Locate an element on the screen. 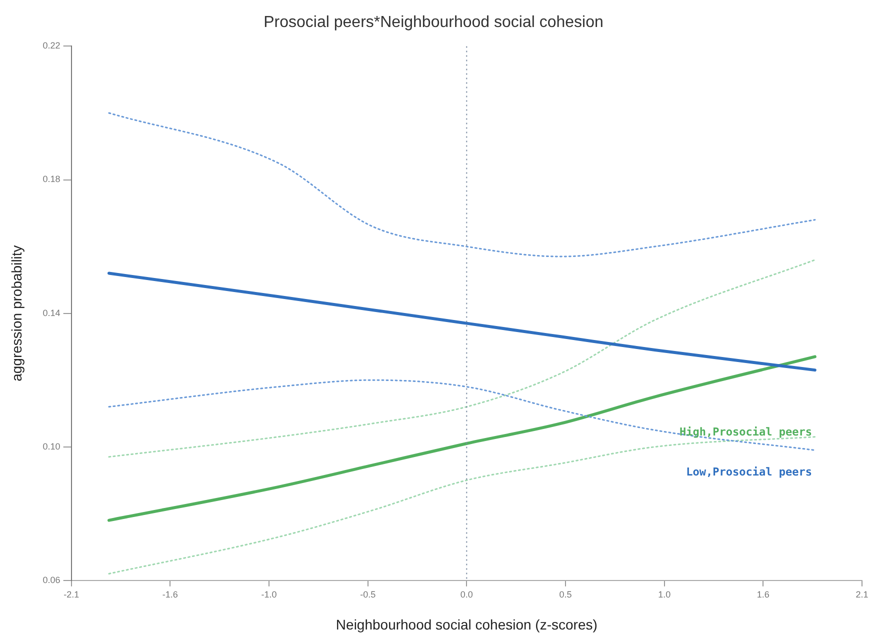 The width and height of the screenshot is (872, 643). chart-title: Prosocial peers*Neighbourhood social cohesion is located at coordinates (434, 23).